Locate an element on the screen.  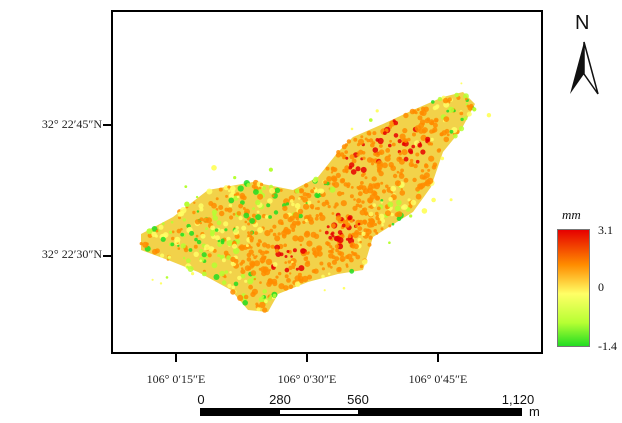
north-letter: N is located at coordinates (582, 23).